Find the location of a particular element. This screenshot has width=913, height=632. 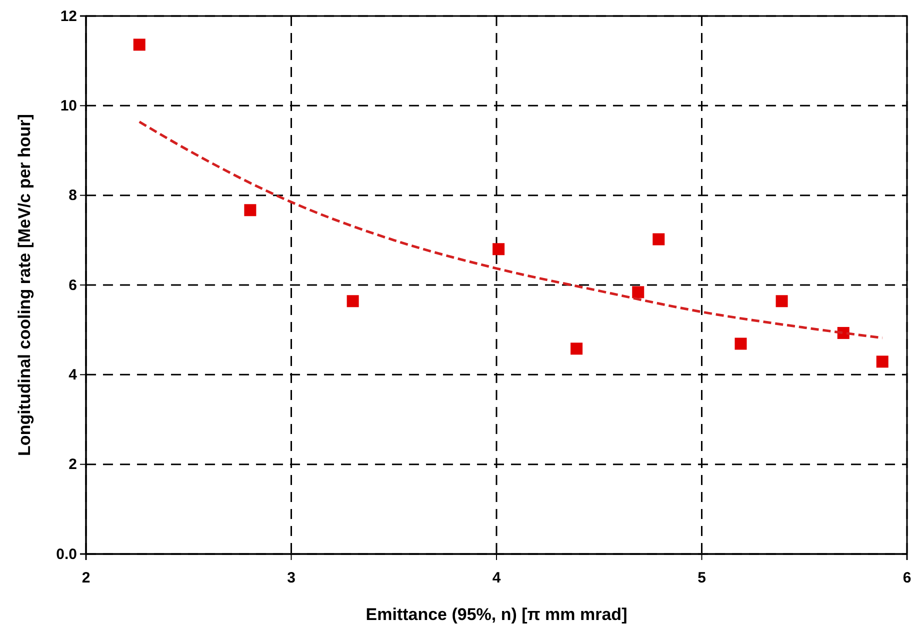

x-axis-title: Emittance (95%, n) [π mm mrad] is located at coordinates (497, 614).